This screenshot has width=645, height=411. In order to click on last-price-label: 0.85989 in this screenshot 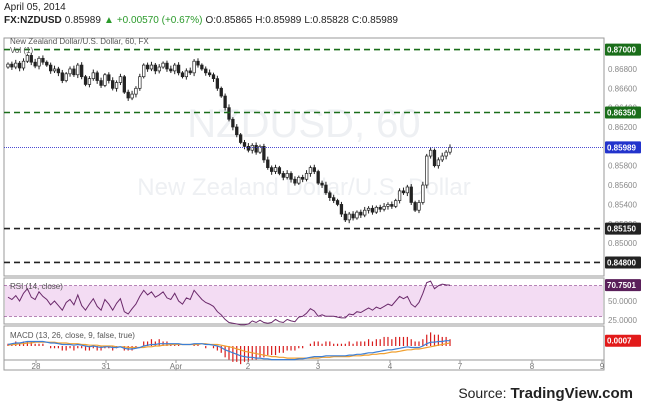, I will do `click(621, 147)`.